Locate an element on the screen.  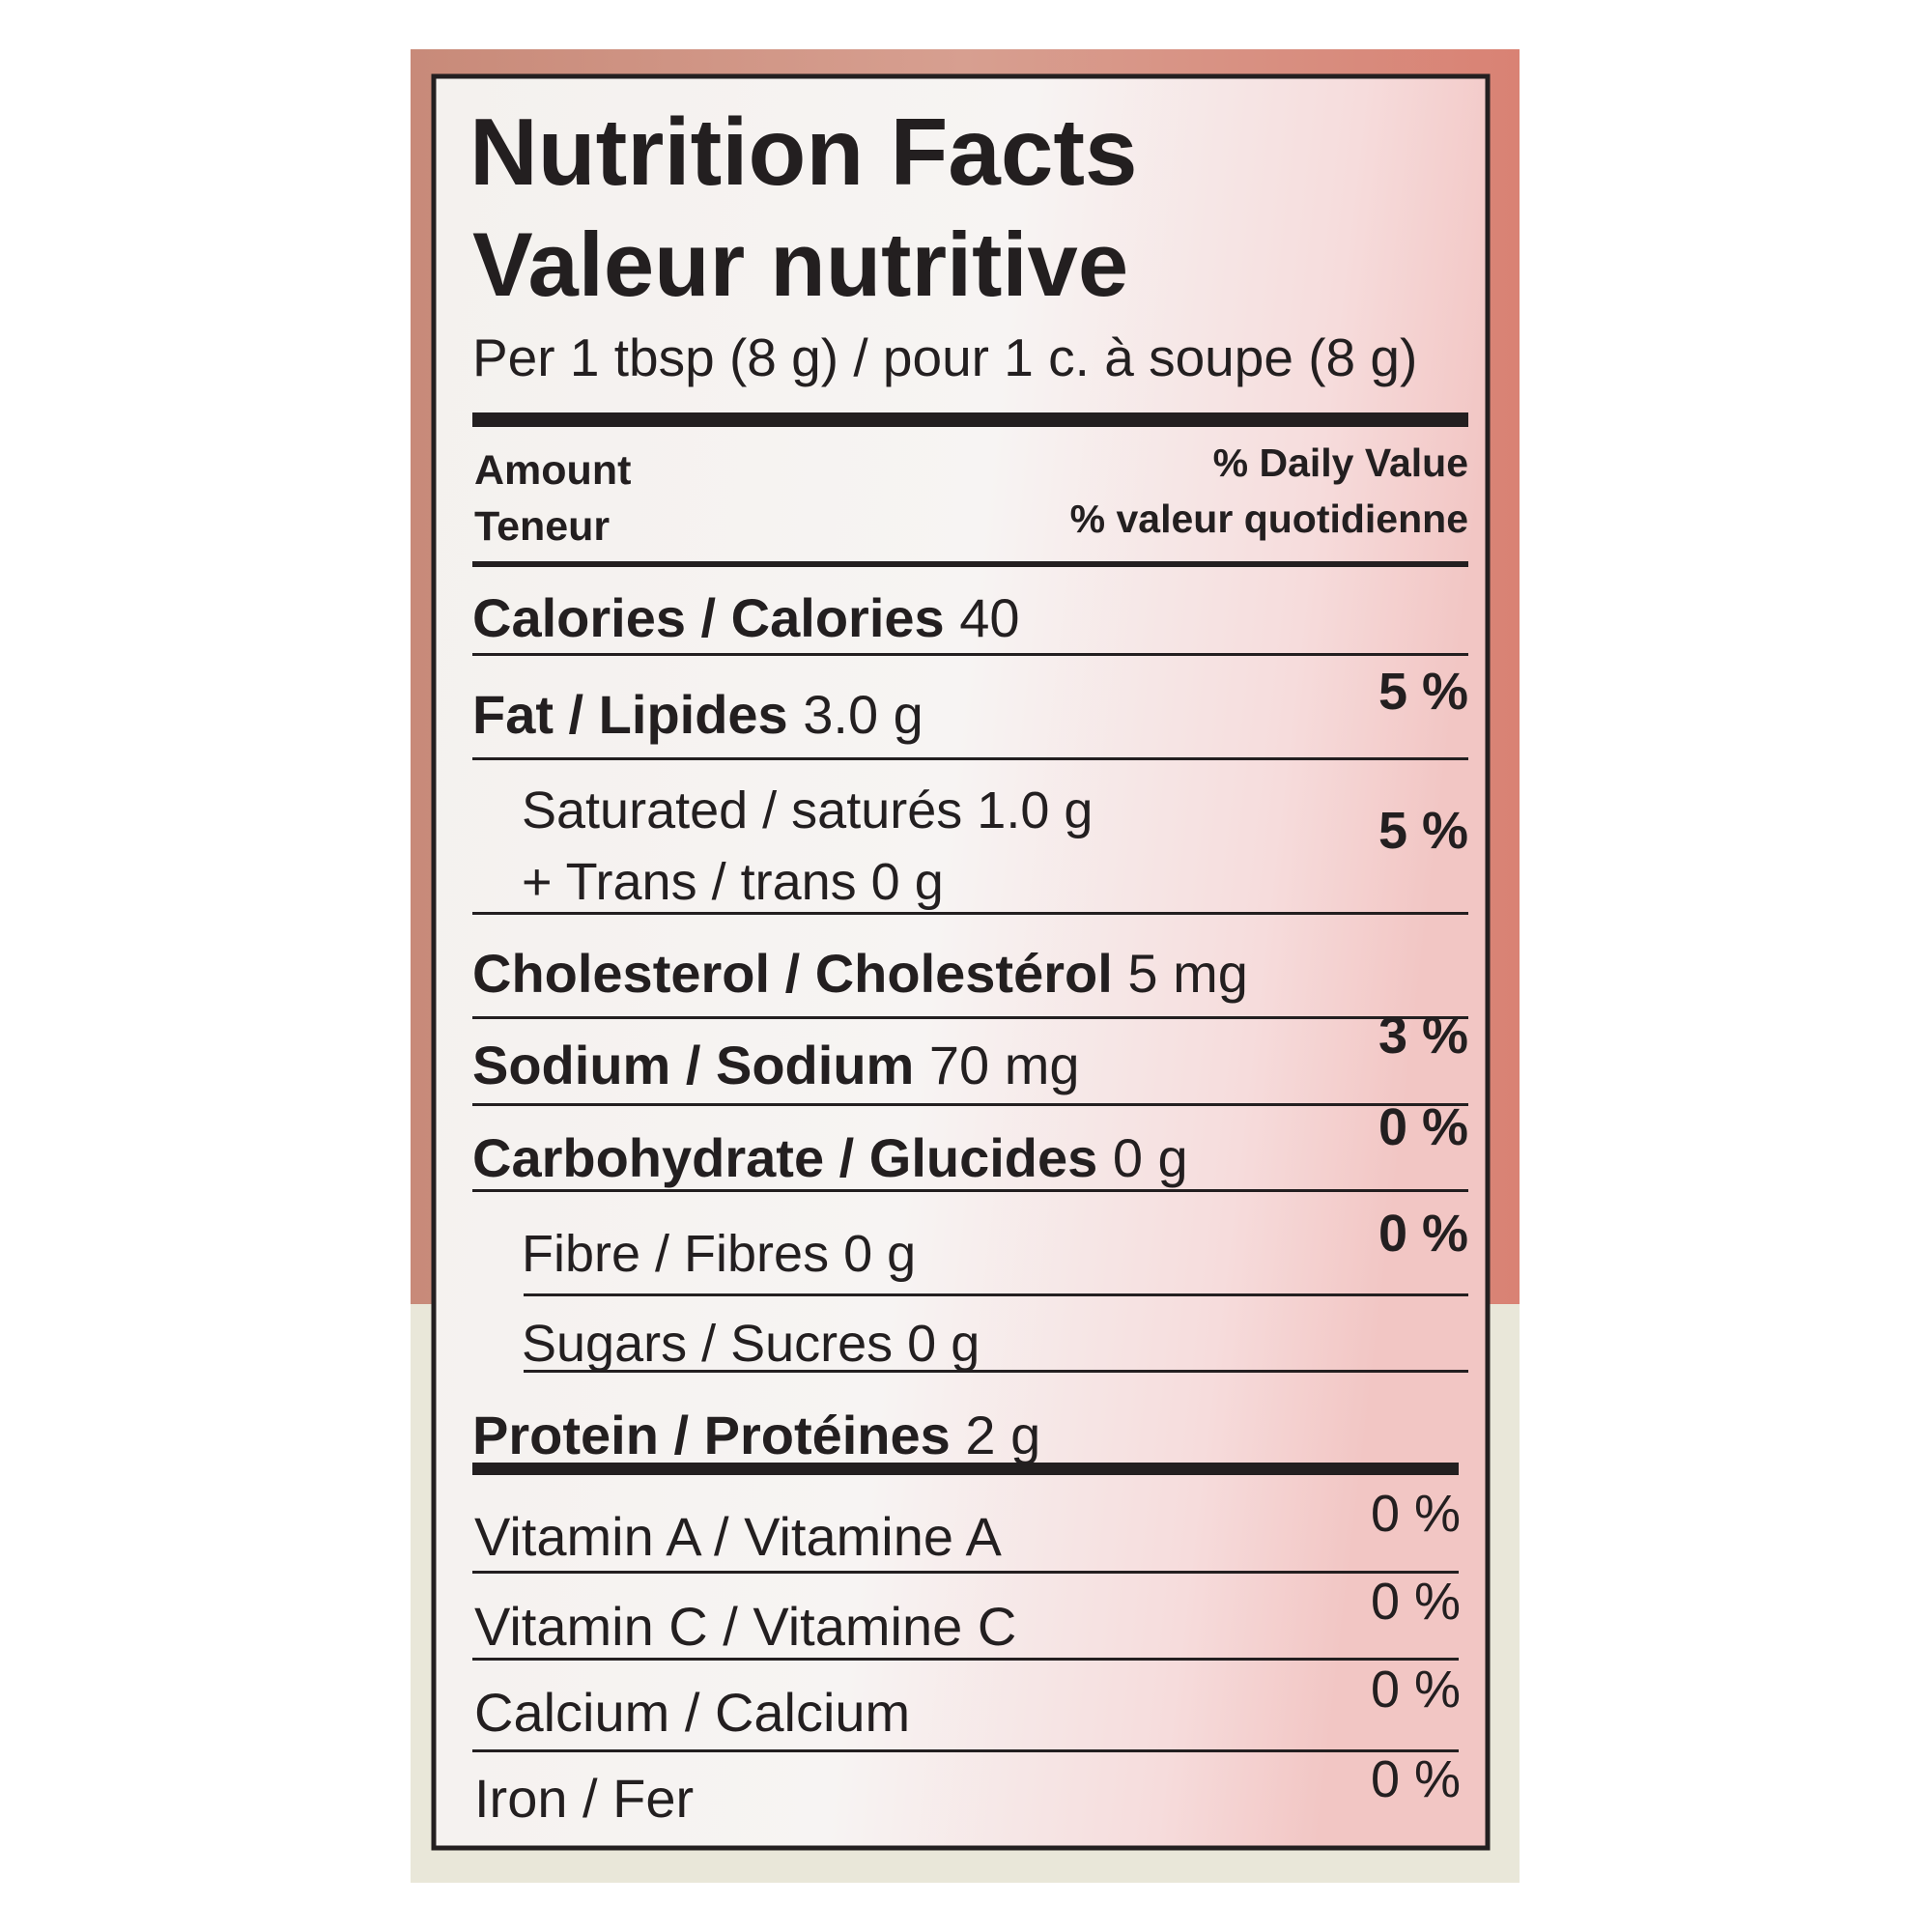
nutrient-label: Protein / Protéines is located at coordinates (711, 1435).